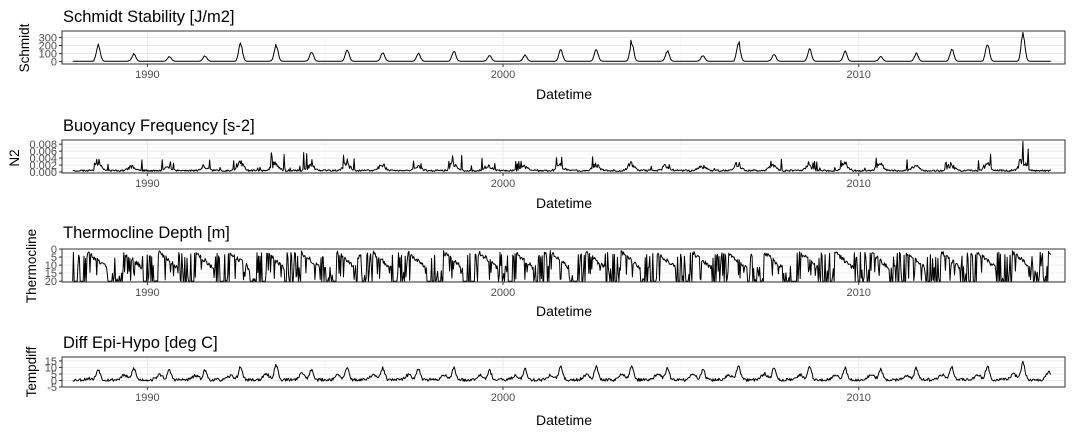  Describe the element at coordinates (146, 233) in the screenshot. I see `panel-title: Thermocline Depth [m]` at that location.